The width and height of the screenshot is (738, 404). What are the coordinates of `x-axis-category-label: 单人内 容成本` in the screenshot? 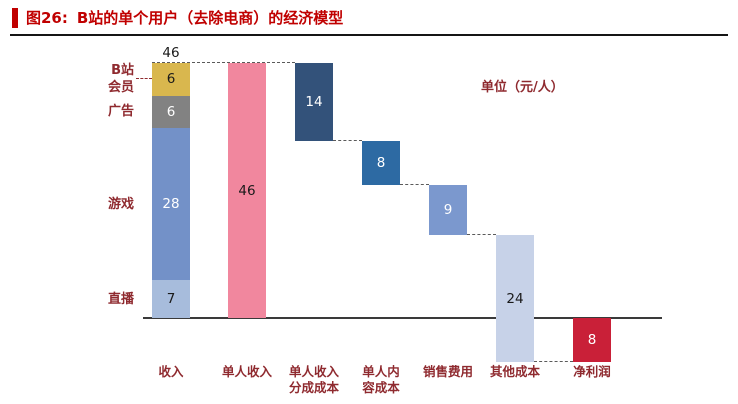 It's located at (381, 379).